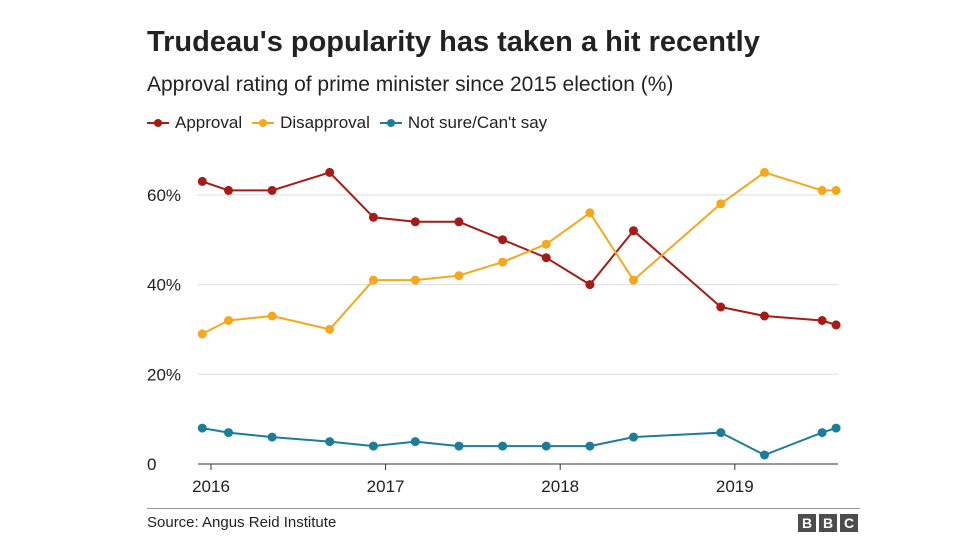 This screenshot has height=549, width=976. Describe the element at coordinates (164, 285) in the screenshot. I see `y-tick-label: 40%` at that location.